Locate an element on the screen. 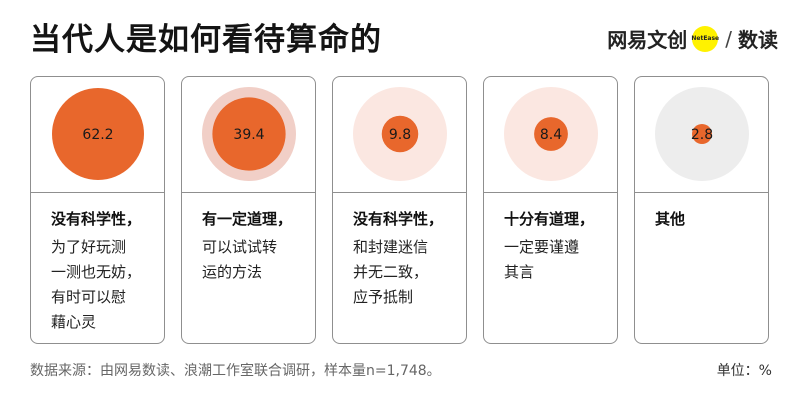 The image size is (800, 400). category-heading: 有一定道理， is located at coordinates (247, 219).